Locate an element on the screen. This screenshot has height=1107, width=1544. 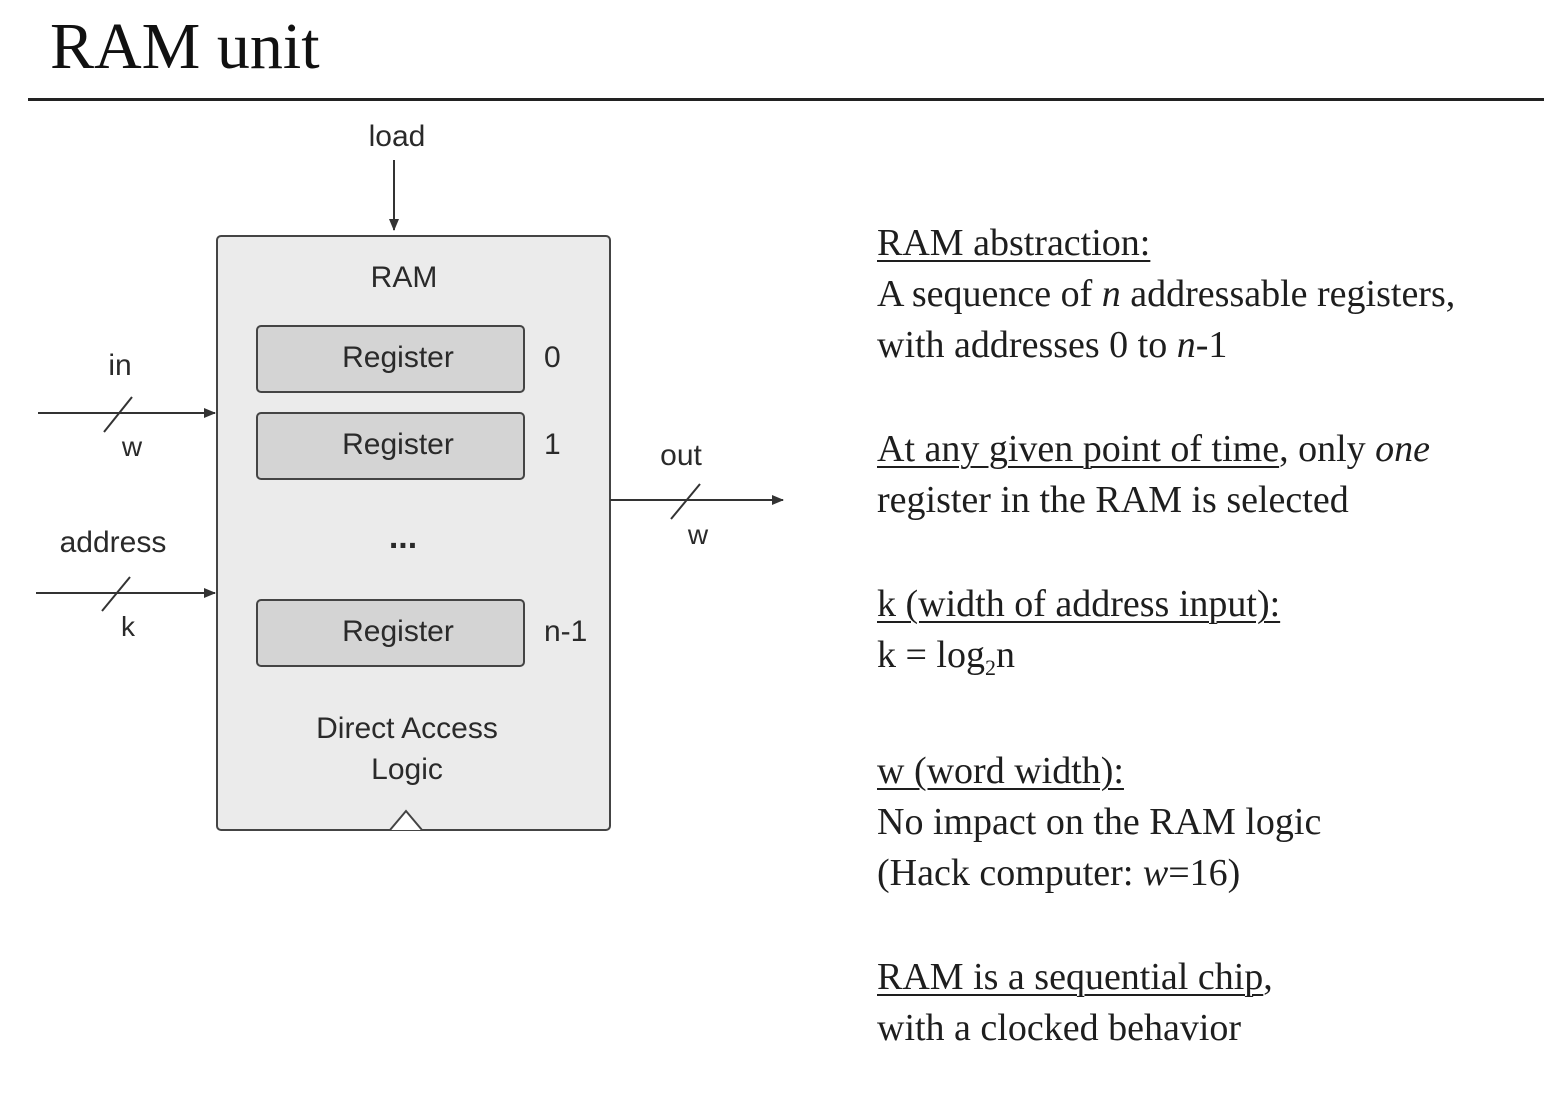
note-selection-line1: At any given point of time, only one is located at coordinates (1154, 449).